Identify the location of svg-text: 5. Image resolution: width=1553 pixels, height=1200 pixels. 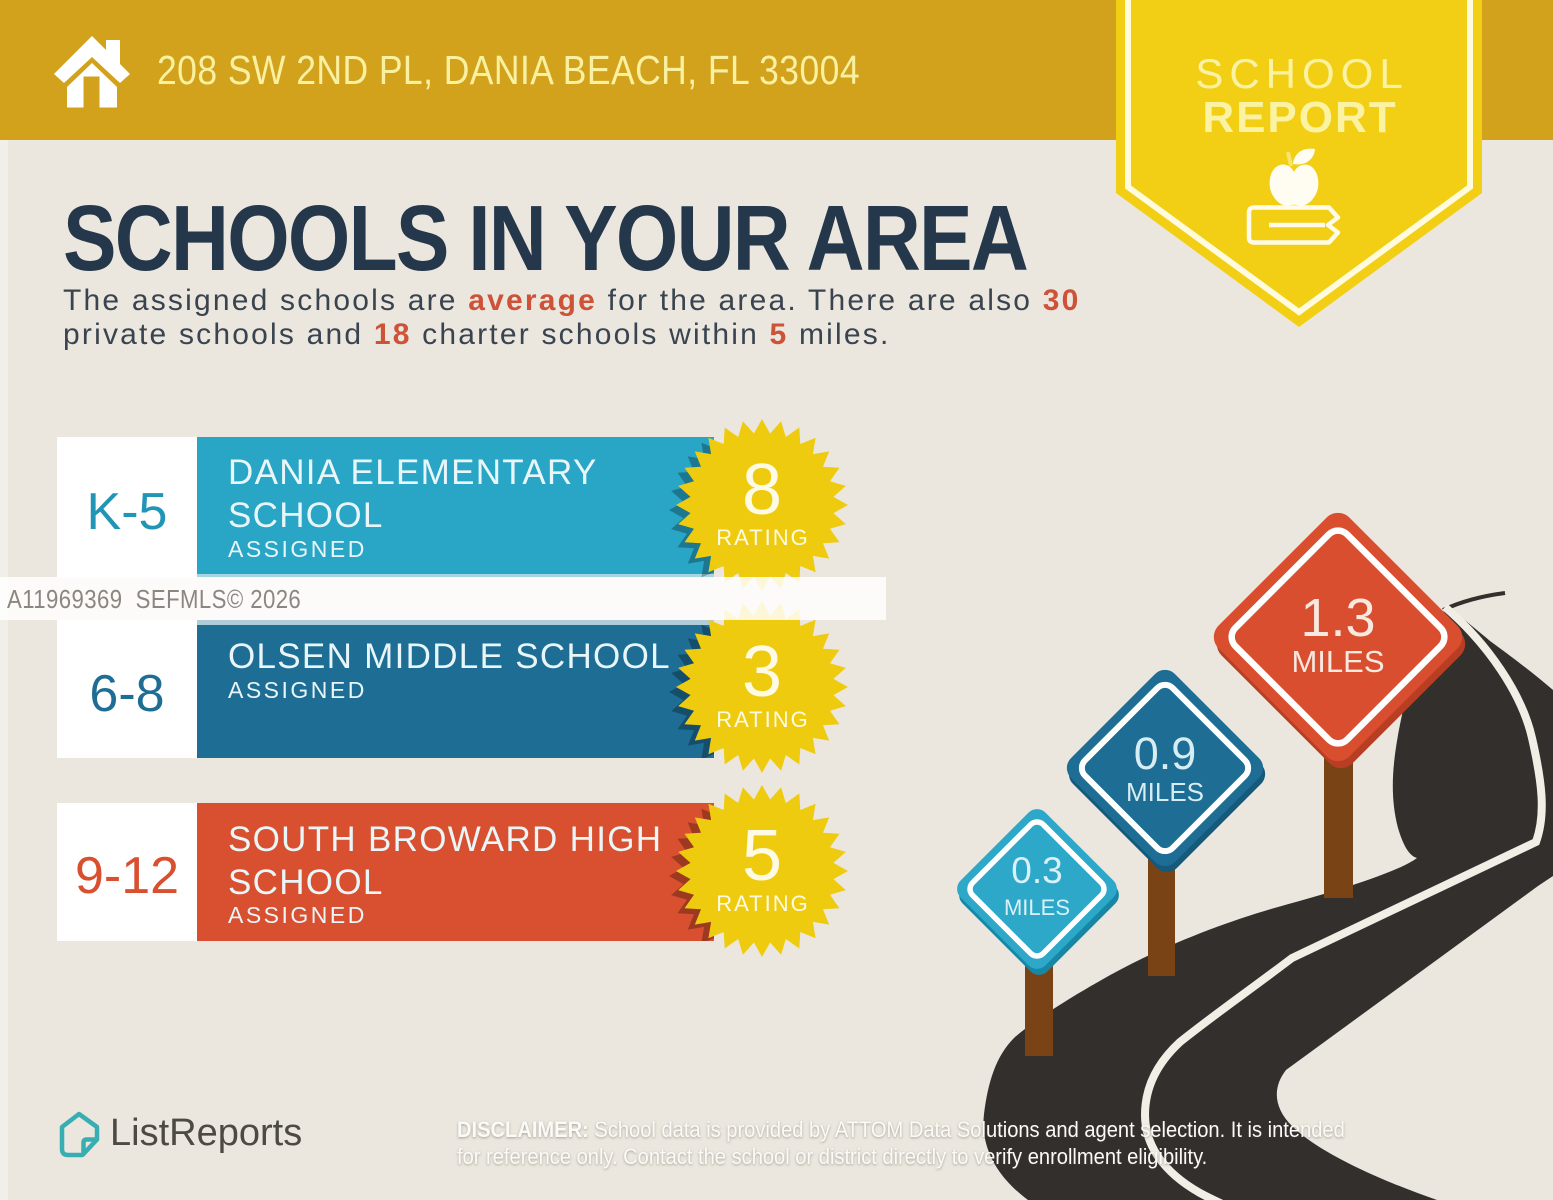
(762, 856).